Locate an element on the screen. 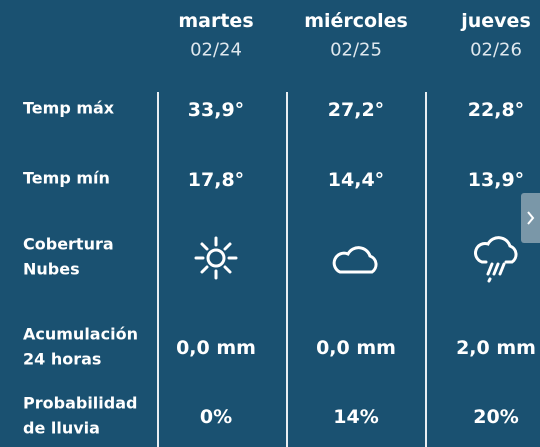  row-label: Acumulación is located at coordinates (80, 333).